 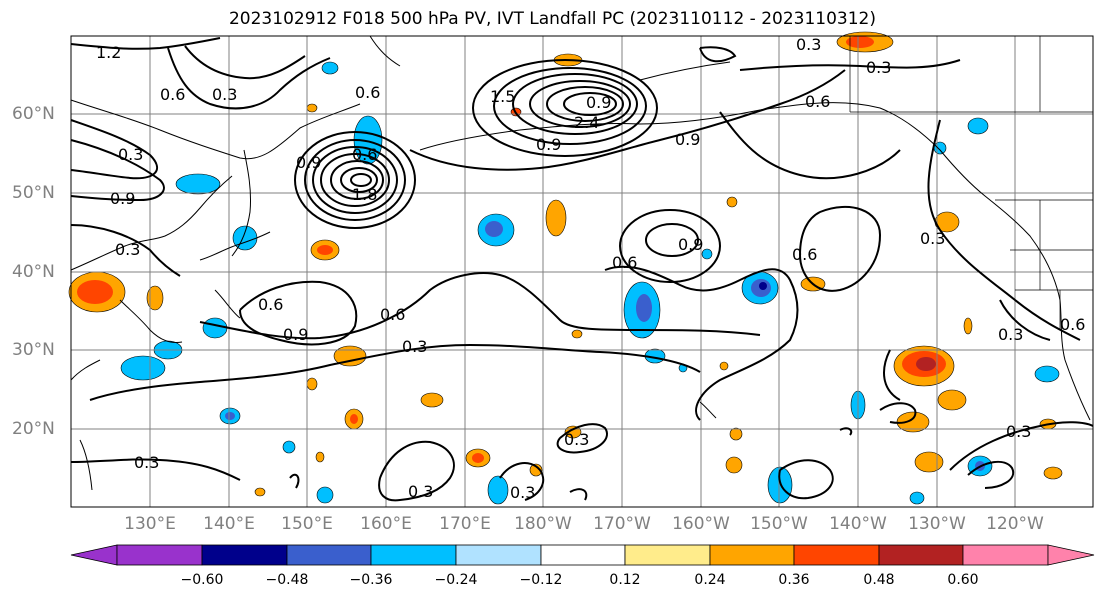 What do you see at coordinates (937, 524) in the screenshot?
I see `lon-label: 130°W` at bounding box center [937, 524].